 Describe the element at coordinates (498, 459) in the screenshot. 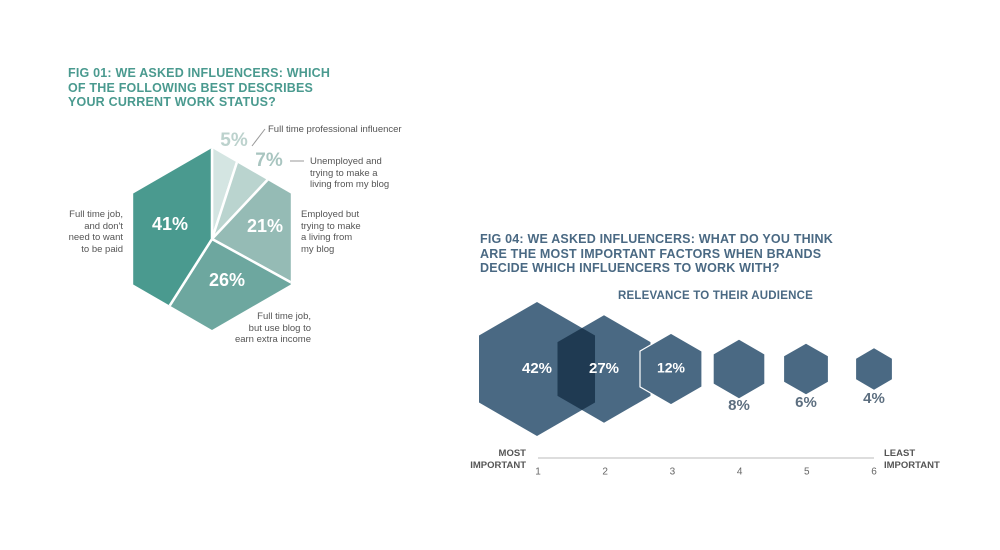

I see `axis-most-important-label: MOST IMPORTANT` at that location.